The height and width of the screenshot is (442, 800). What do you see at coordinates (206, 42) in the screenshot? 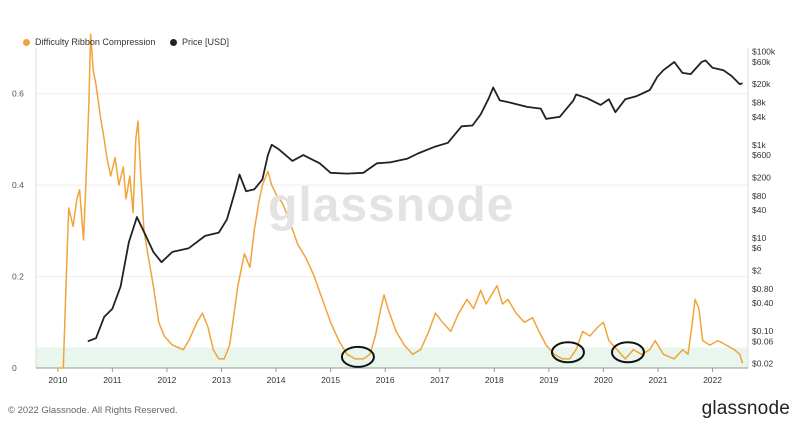
I see `legend-label-price: Price [USD]` at bounding box center [206, 42].